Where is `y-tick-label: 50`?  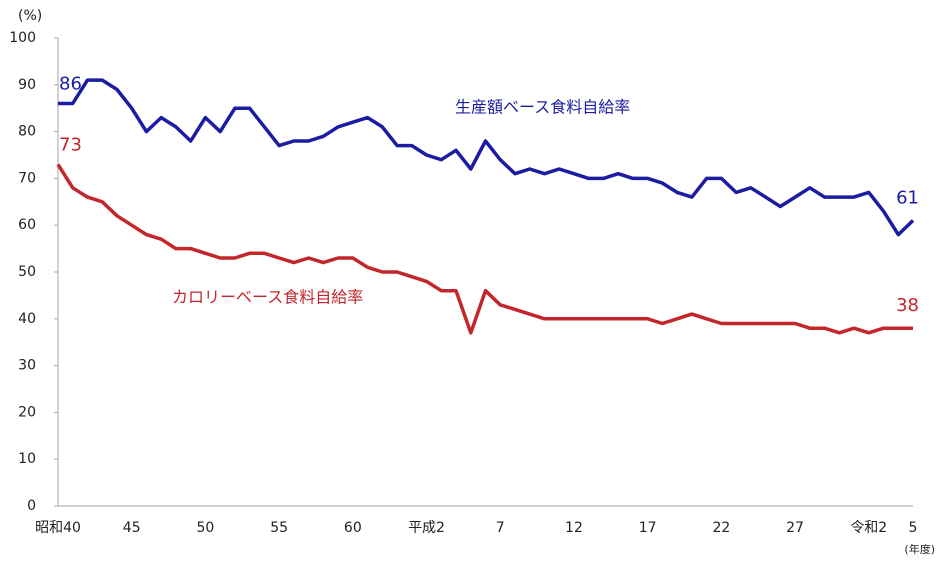 y-tick-label: 50 is located at coordinates (27, 272).